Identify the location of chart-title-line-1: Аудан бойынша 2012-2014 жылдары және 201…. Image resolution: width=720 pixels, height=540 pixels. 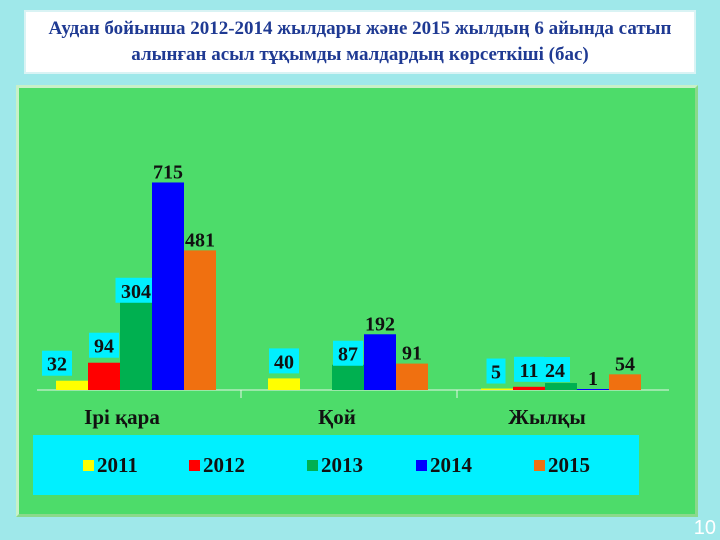
(360, 28).